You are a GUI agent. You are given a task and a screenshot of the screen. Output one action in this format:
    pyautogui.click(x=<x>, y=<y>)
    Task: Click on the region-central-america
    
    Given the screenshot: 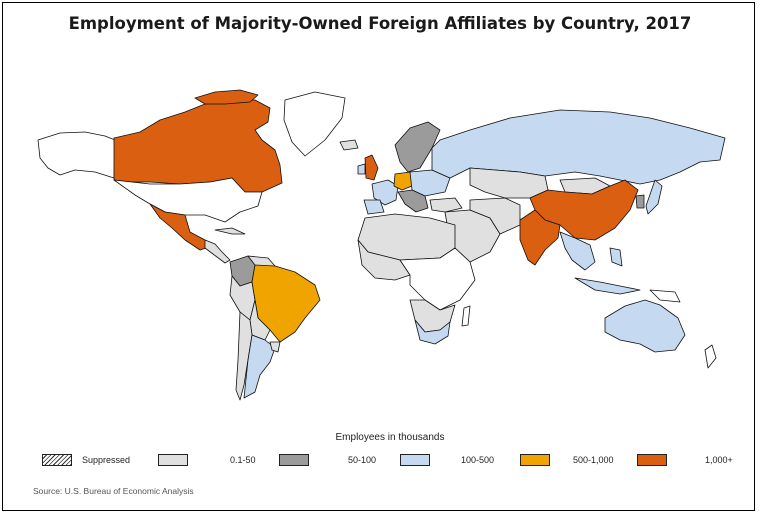 What is the action you would take?
    pyautogui.click(x=217, y=251)
    